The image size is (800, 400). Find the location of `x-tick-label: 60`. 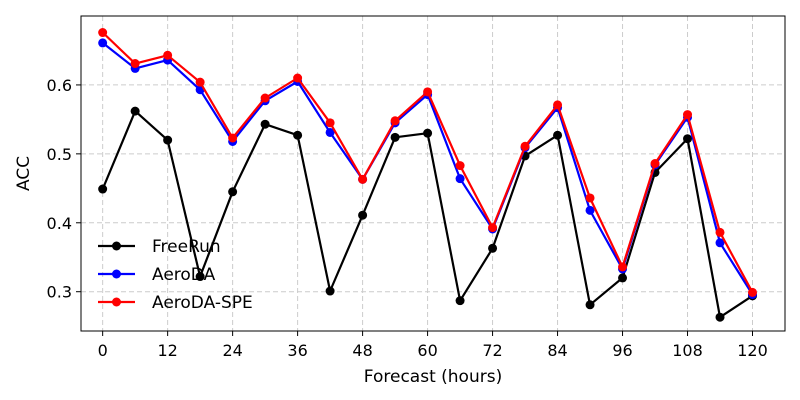

x-tick-label: 60 is located at coordinates (427, 350).